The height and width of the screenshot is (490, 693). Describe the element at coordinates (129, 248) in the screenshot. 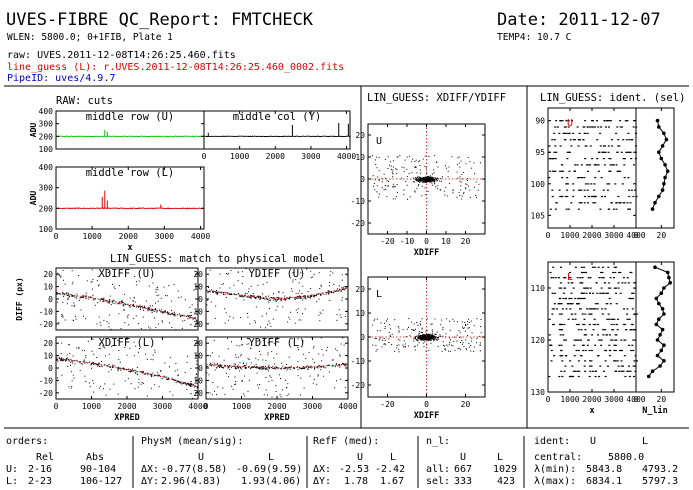

I see `raw_middle_row_l-xlabel: x` at that location.